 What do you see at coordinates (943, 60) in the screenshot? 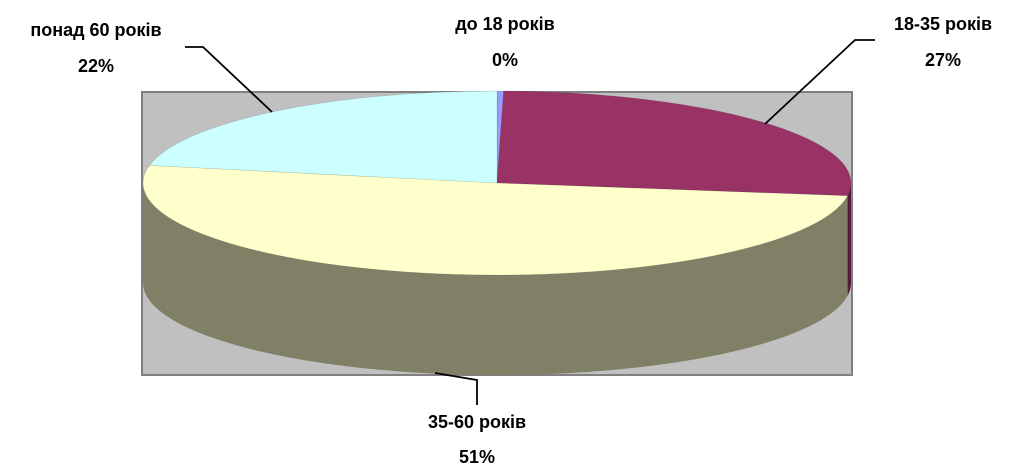
I see `slice-label-18-35-value: 27%` at bounding box center [943, 60].